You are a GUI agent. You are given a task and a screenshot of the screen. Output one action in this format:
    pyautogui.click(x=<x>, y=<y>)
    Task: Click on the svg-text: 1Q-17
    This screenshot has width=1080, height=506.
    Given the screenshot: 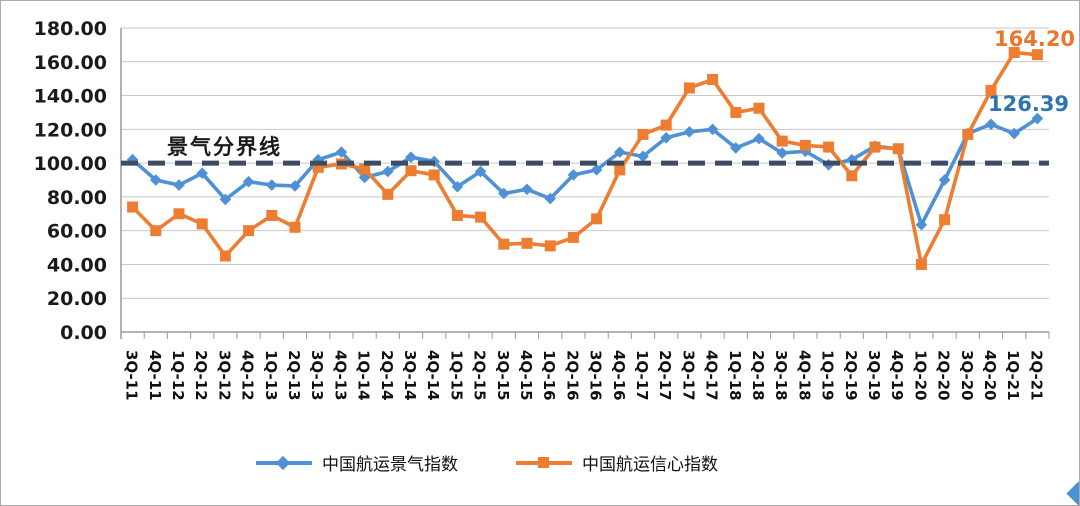 What is the action you would take?
    pyautogui.click(x=642, y=375)
    